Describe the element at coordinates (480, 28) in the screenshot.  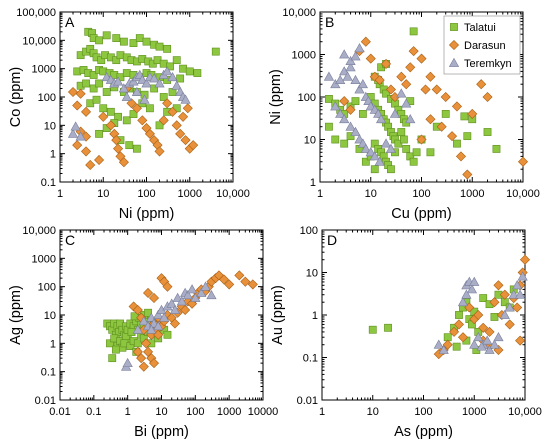
I see `legend-label-talatui: Talatui` at that location.